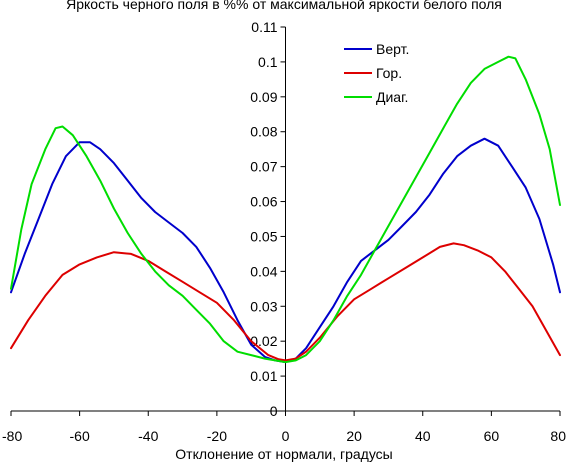  I want to click on y-tick-label: 0, so click(274, 411).